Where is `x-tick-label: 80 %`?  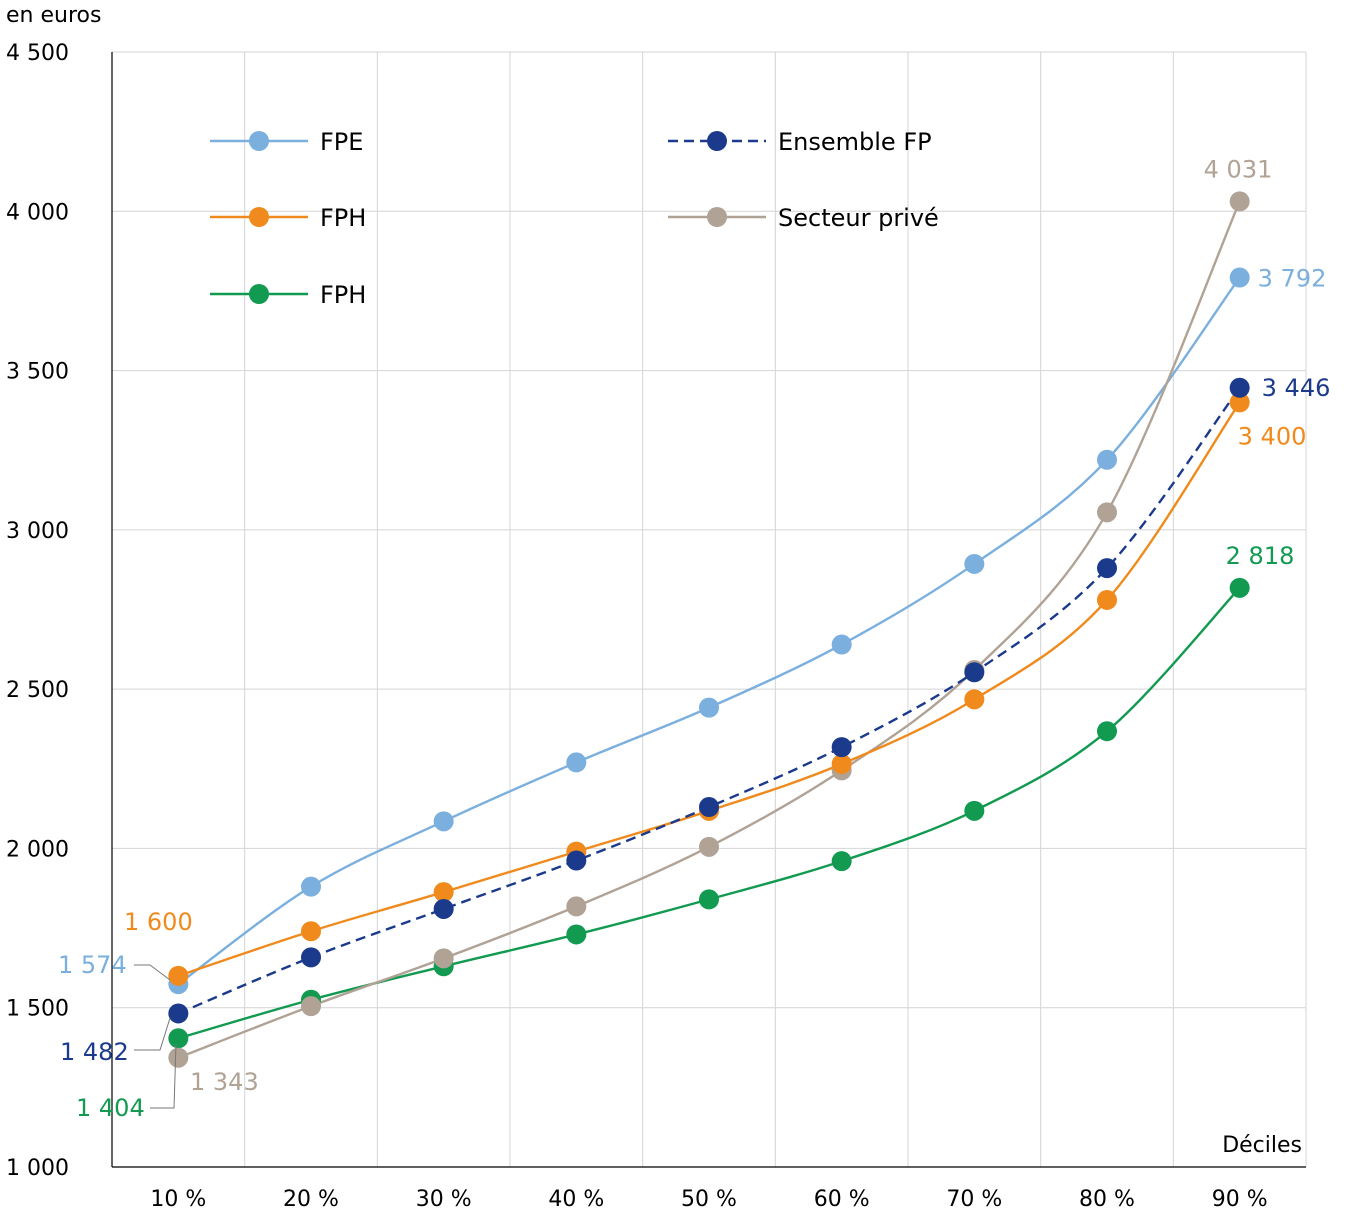 x-tick-label: 80 % is located at coordinates (1107, 1199).